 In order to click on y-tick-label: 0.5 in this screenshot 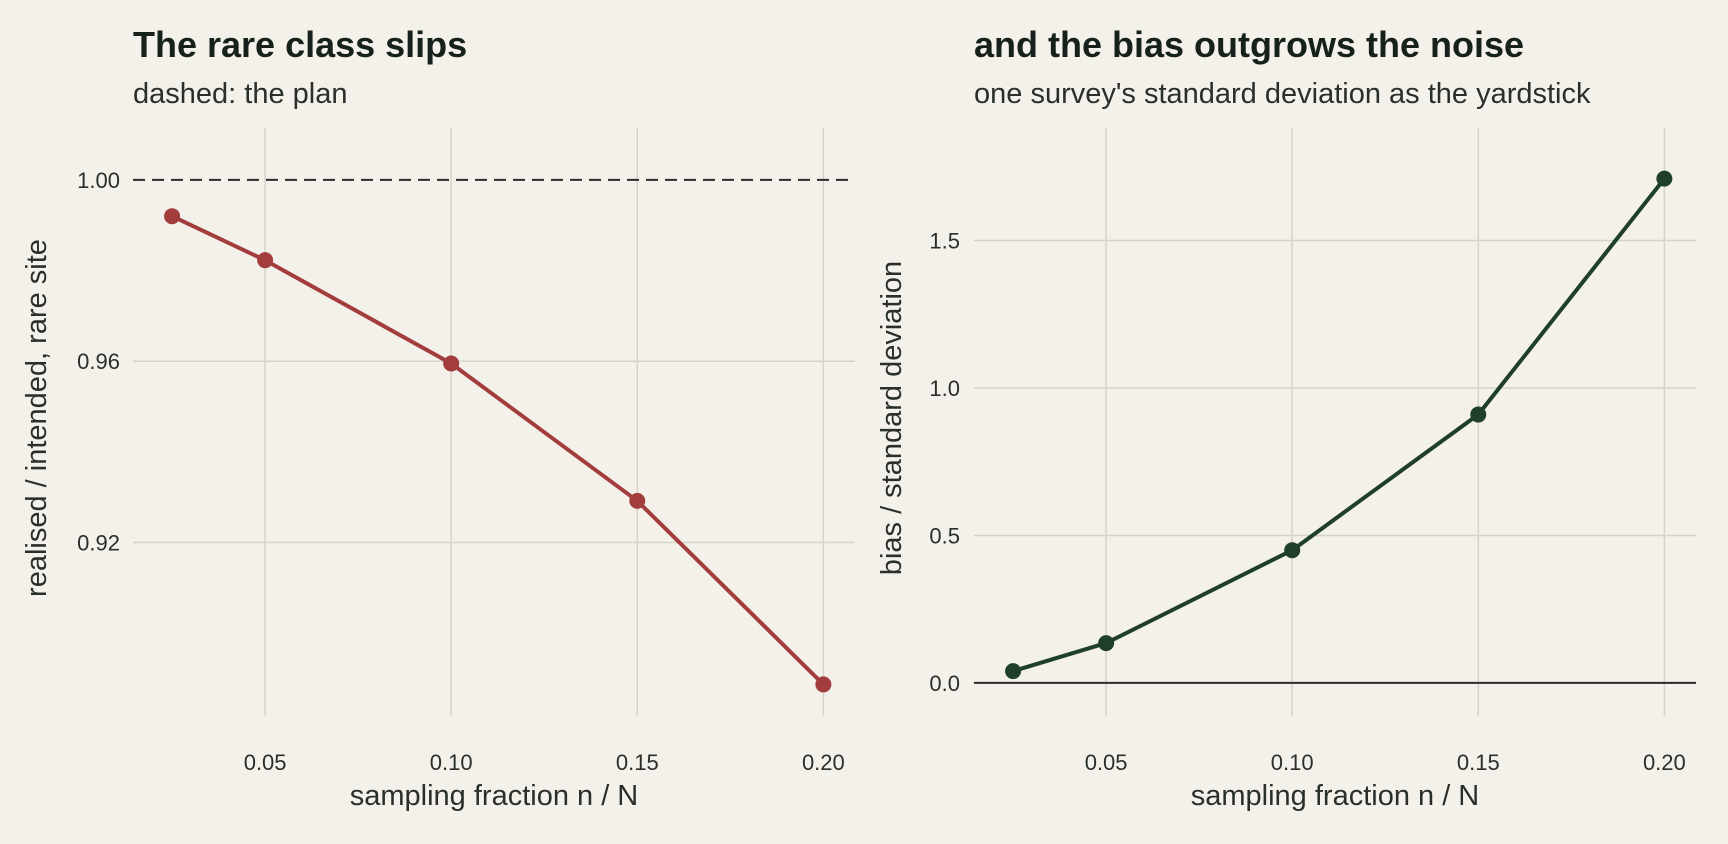, I will do `click(944, 535)`.